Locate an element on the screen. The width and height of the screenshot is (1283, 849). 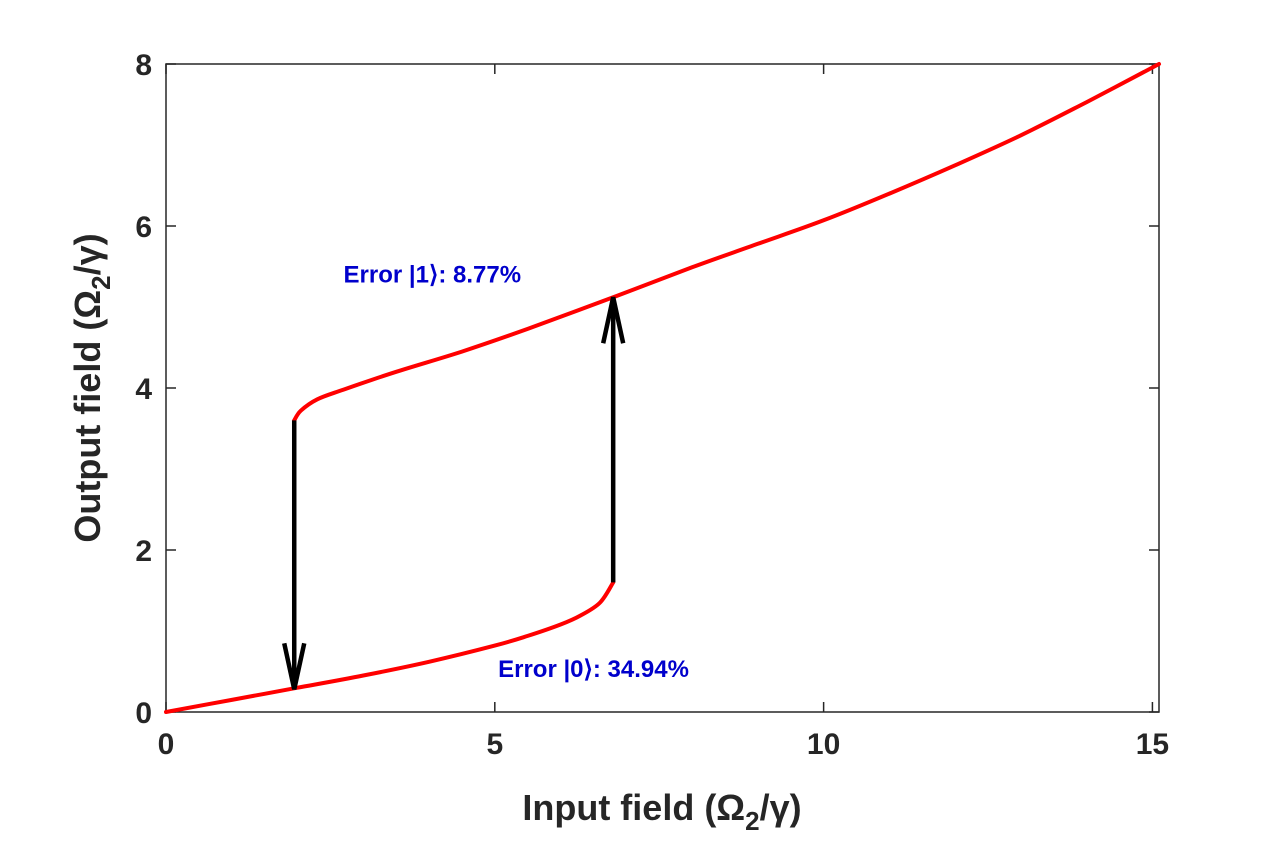
x-tick-label: 15 is located at coordinates (1152, 744).